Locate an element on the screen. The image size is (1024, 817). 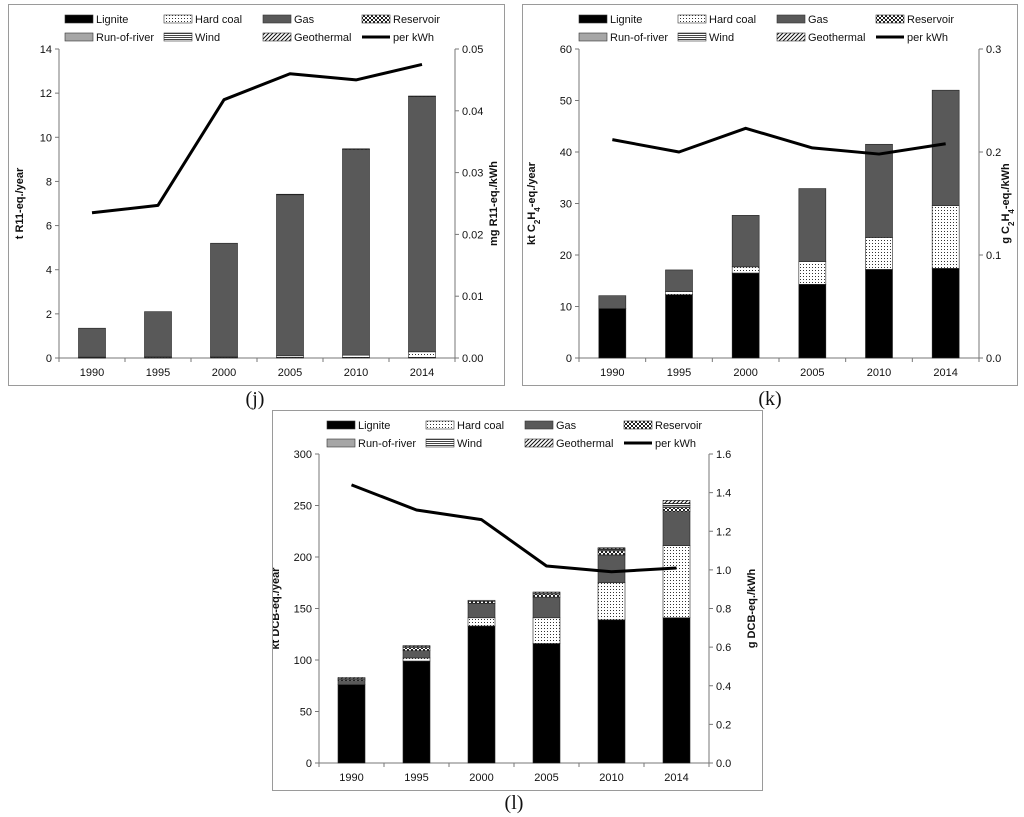
legend-item-reservoir: Reservoir is located at coordinates (914, 20).